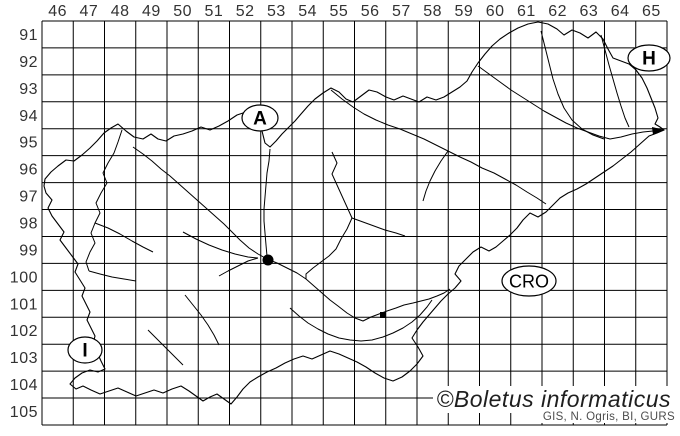 This screenshot has width=680, height=436. I want to click on row-label: 92, so click(28, 62).